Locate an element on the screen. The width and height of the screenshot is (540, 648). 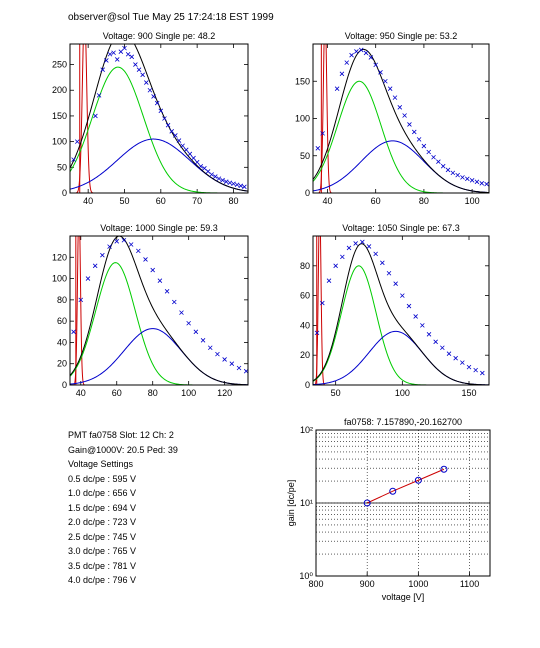
gain-title: fa0758: 7.157890,-20.162700 is located at coordinates (403, 422).